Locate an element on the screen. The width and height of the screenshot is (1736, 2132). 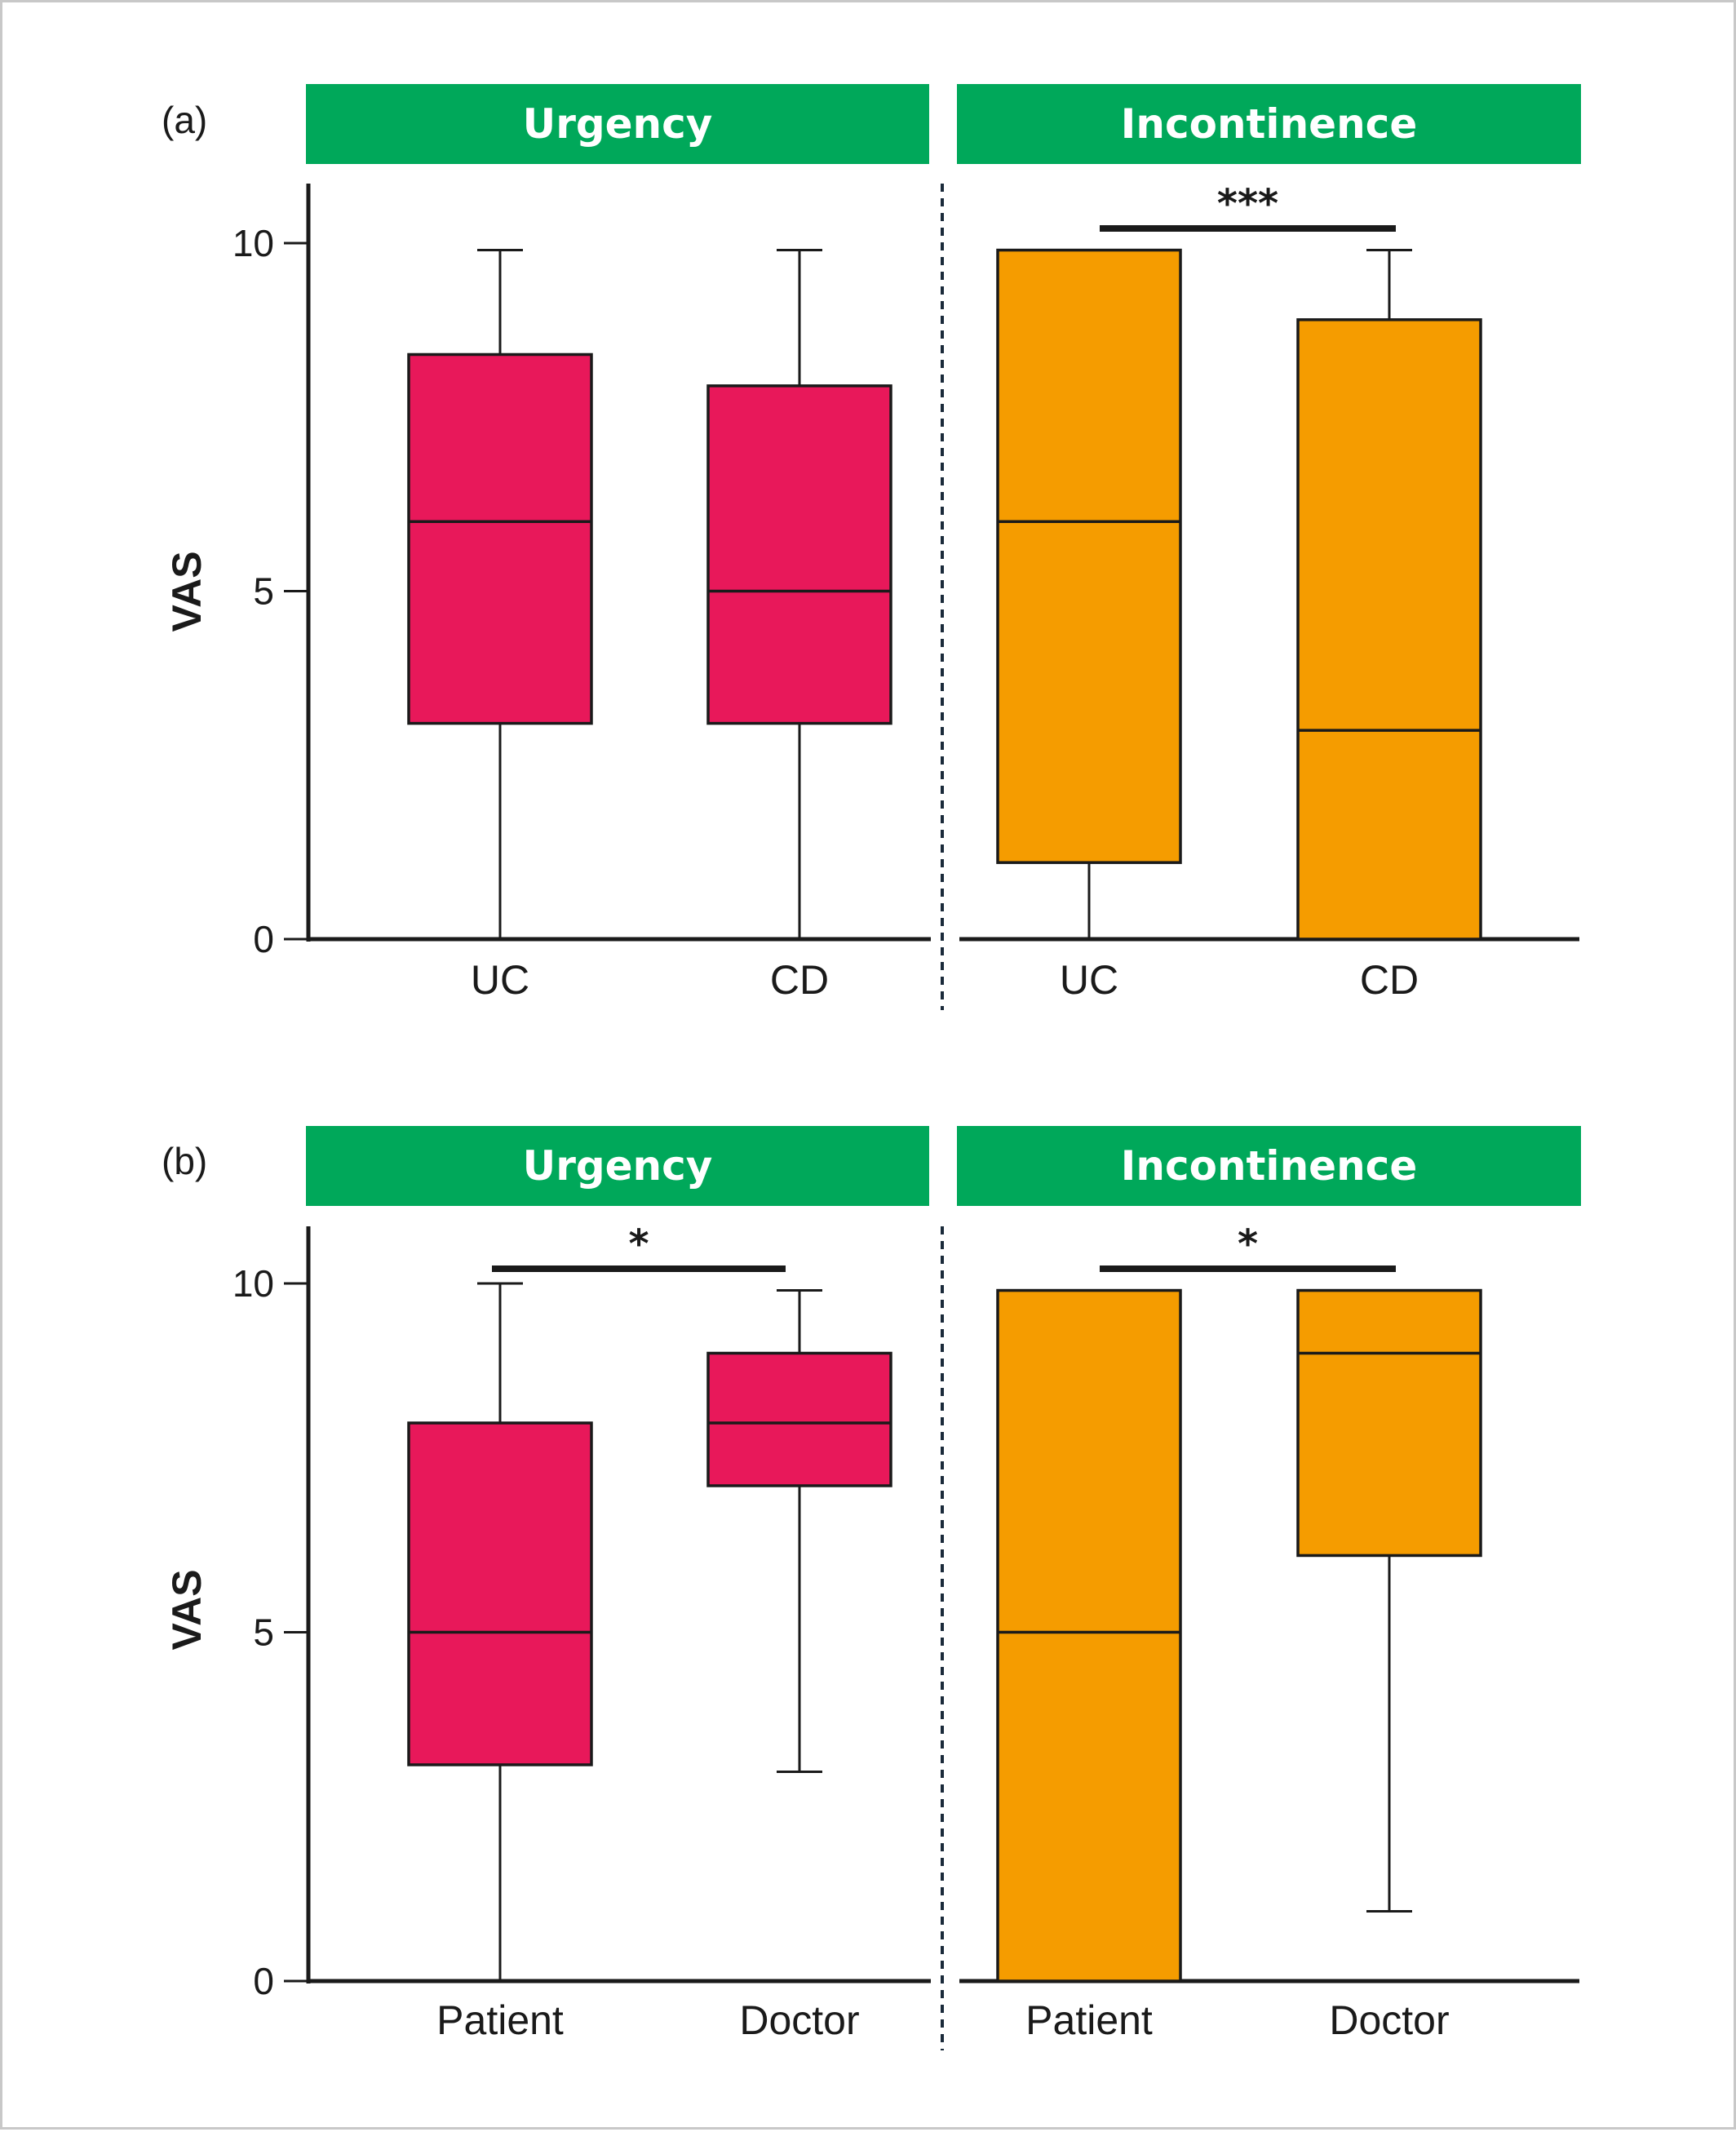
panel-label: (b) is located at coordinates (184, 1161).